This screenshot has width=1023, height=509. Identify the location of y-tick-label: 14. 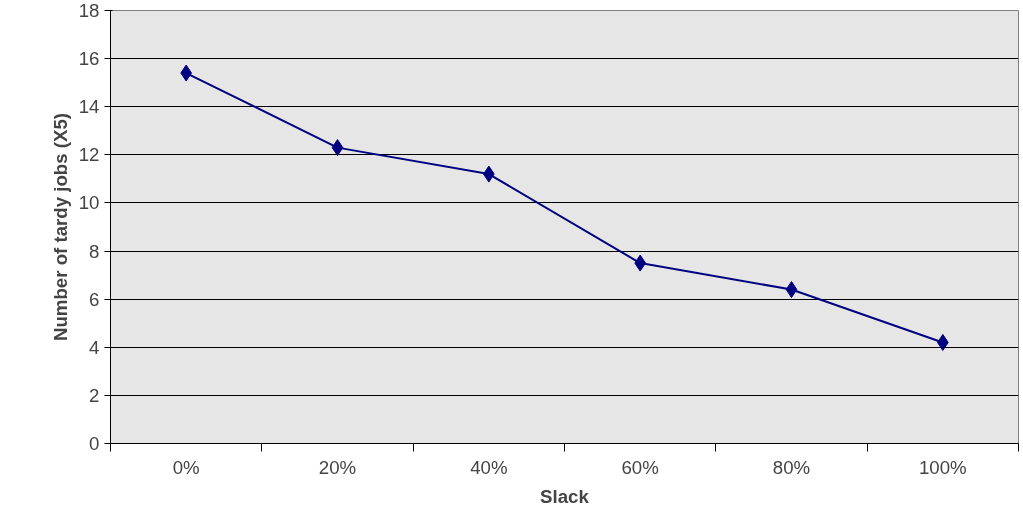
(89, 107).